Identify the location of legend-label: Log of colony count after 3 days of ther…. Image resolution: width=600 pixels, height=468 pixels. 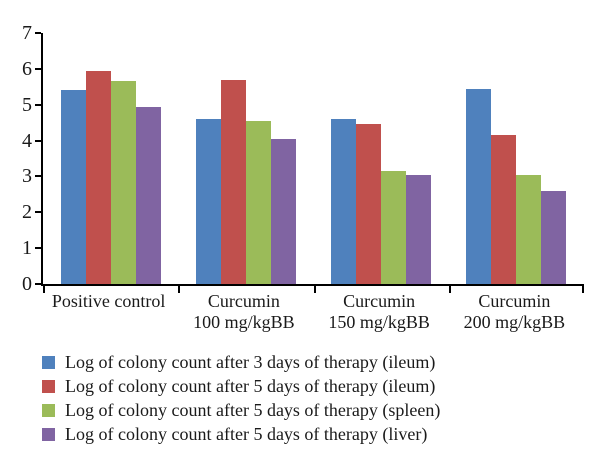
(250, 362).